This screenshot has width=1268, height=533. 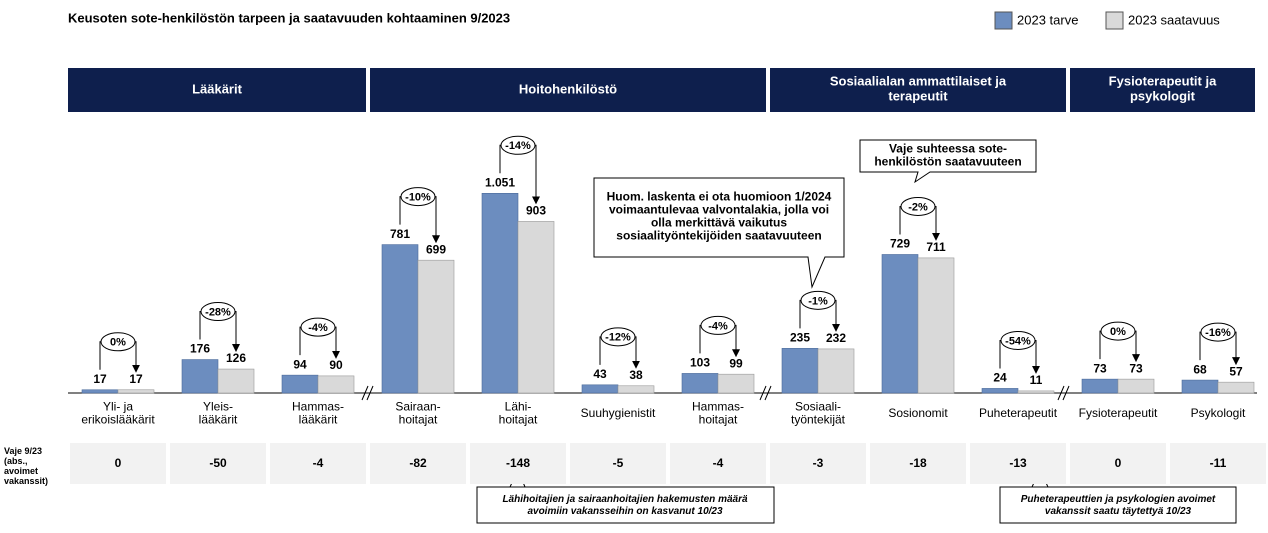 I want to click on value-label: 68, so click(x=1200, y=369).